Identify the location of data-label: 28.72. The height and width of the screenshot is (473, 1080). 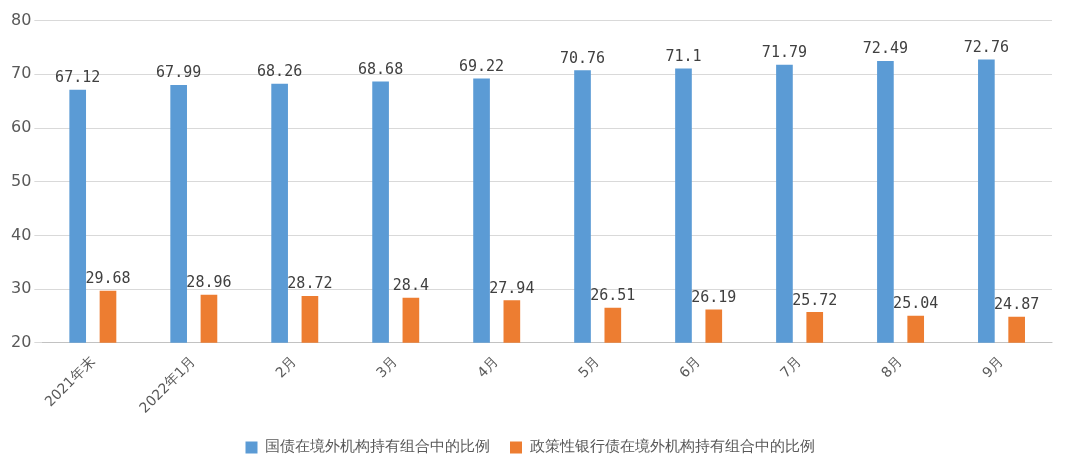
(310, 283).